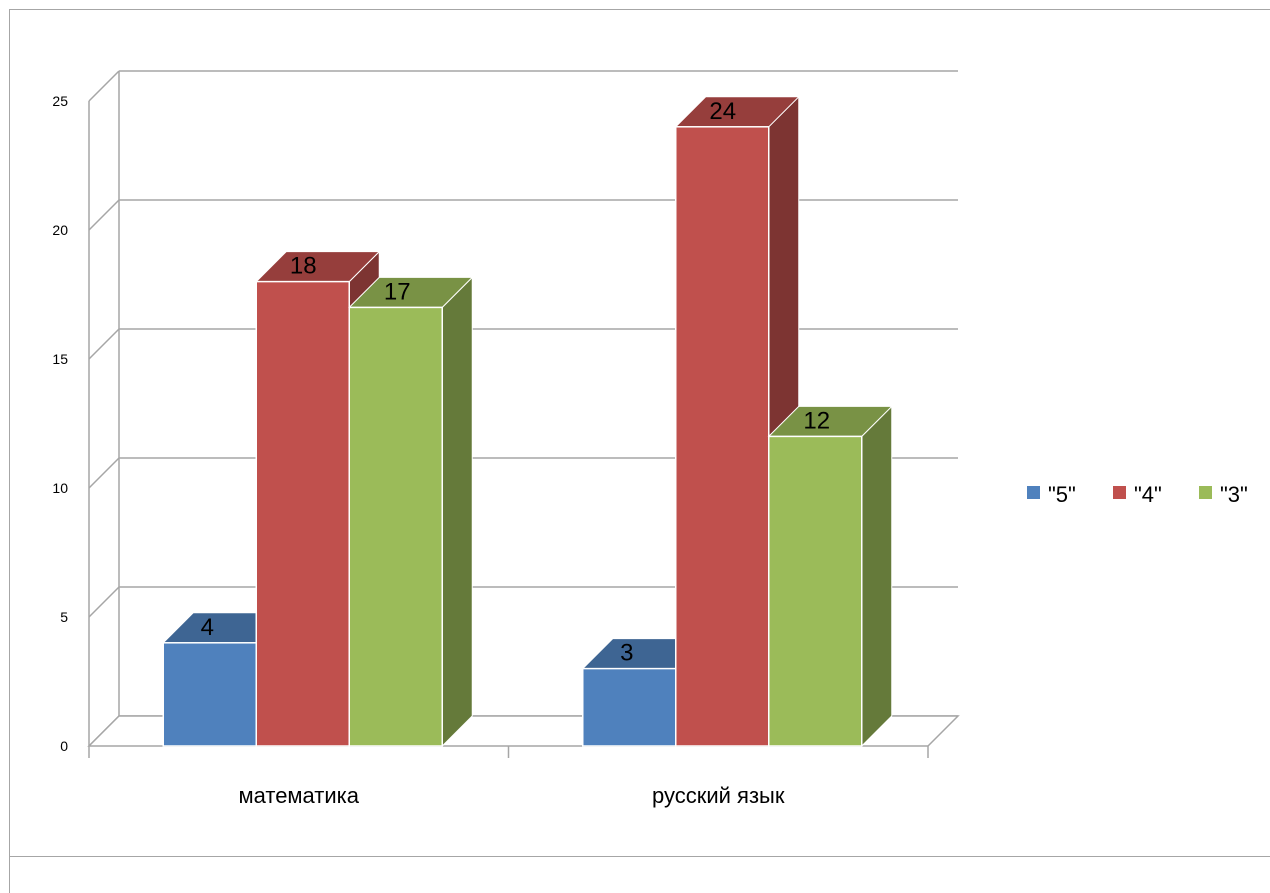  What do you see at coordinates (303, 266) in the screenshot?
I see `data-label: 18` at bounding box center [303, 266].